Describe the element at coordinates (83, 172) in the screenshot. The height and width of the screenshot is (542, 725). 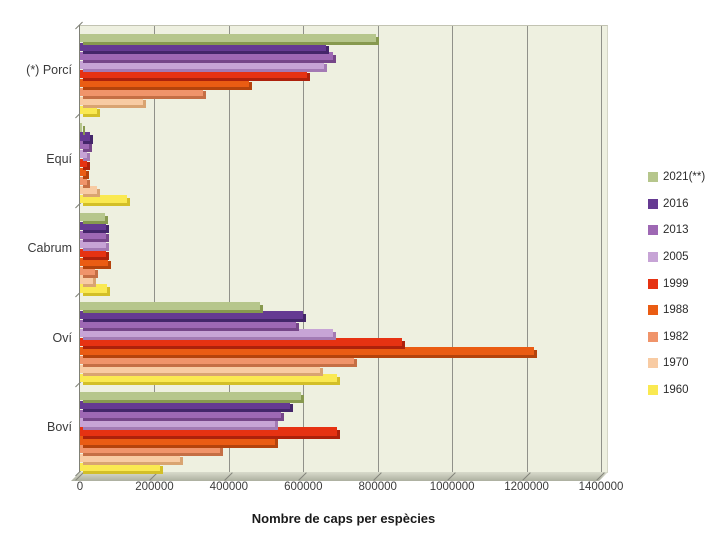
I see `bar-equ-1988` at that location.